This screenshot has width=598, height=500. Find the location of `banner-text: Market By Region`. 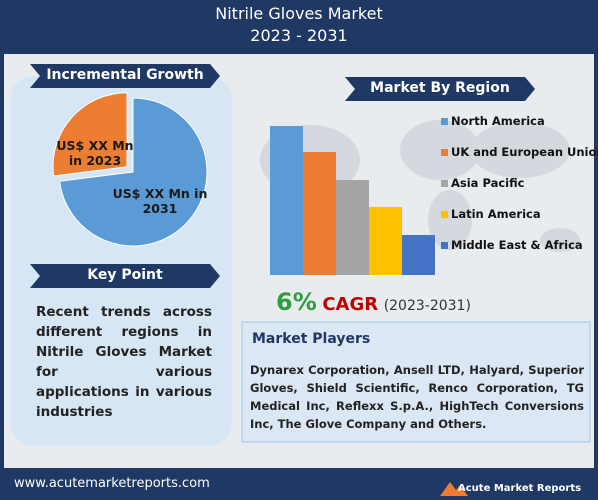

banner-text: Market By Region is located at coordinates (440, 88).